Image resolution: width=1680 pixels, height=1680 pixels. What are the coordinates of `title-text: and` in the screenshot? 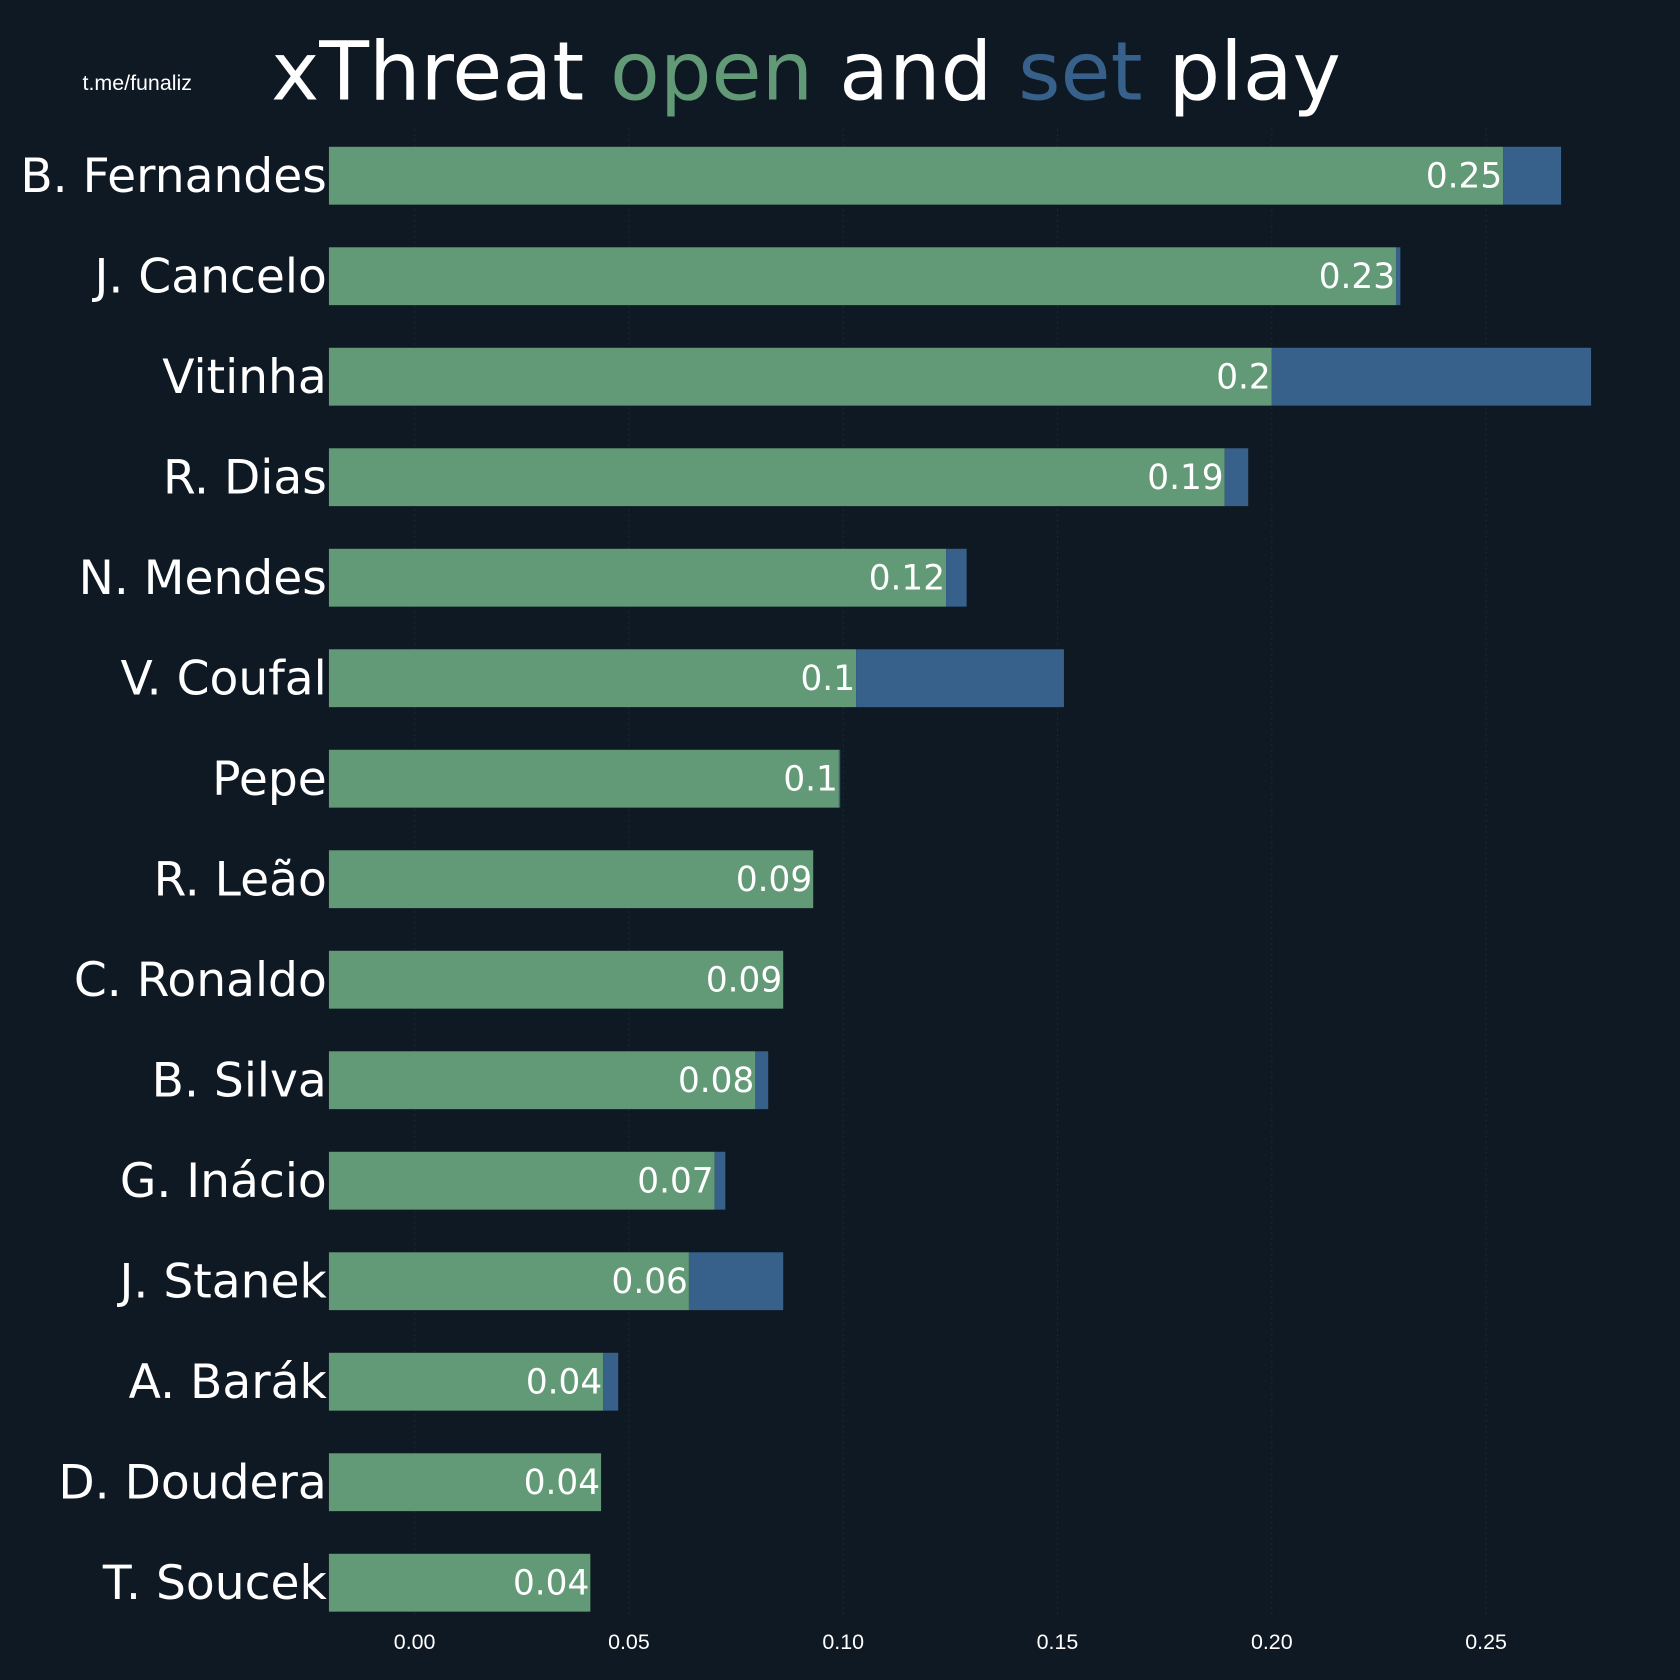 It's located at (915, 72).